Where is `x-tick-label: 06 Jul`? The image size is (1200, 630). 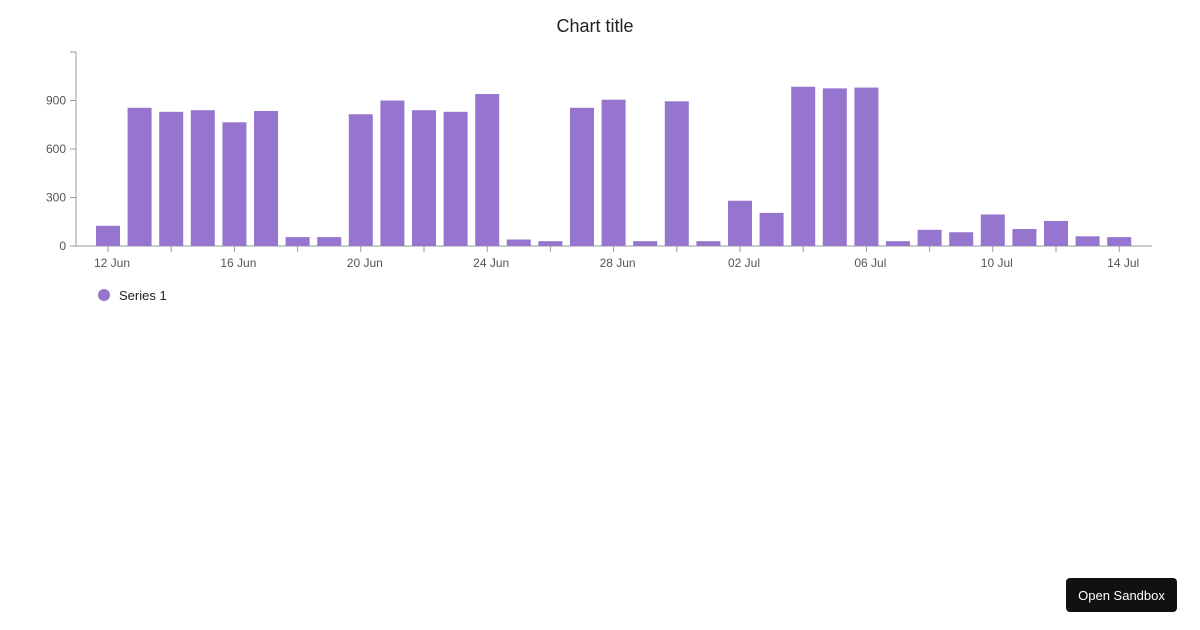 x-tick-label: 06 Jul is located at coordinates (870, 263).